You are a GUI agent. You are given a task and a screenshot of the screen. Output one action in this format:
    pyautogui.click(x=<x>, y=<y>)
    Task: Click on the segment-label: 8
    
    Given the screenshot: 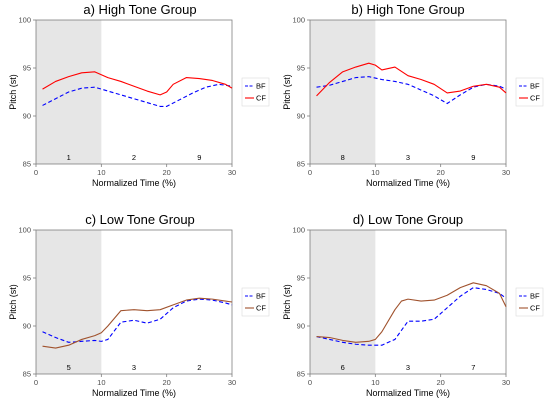 What is the action you would take?
    pyautogui.click(x=343, y=157)
    